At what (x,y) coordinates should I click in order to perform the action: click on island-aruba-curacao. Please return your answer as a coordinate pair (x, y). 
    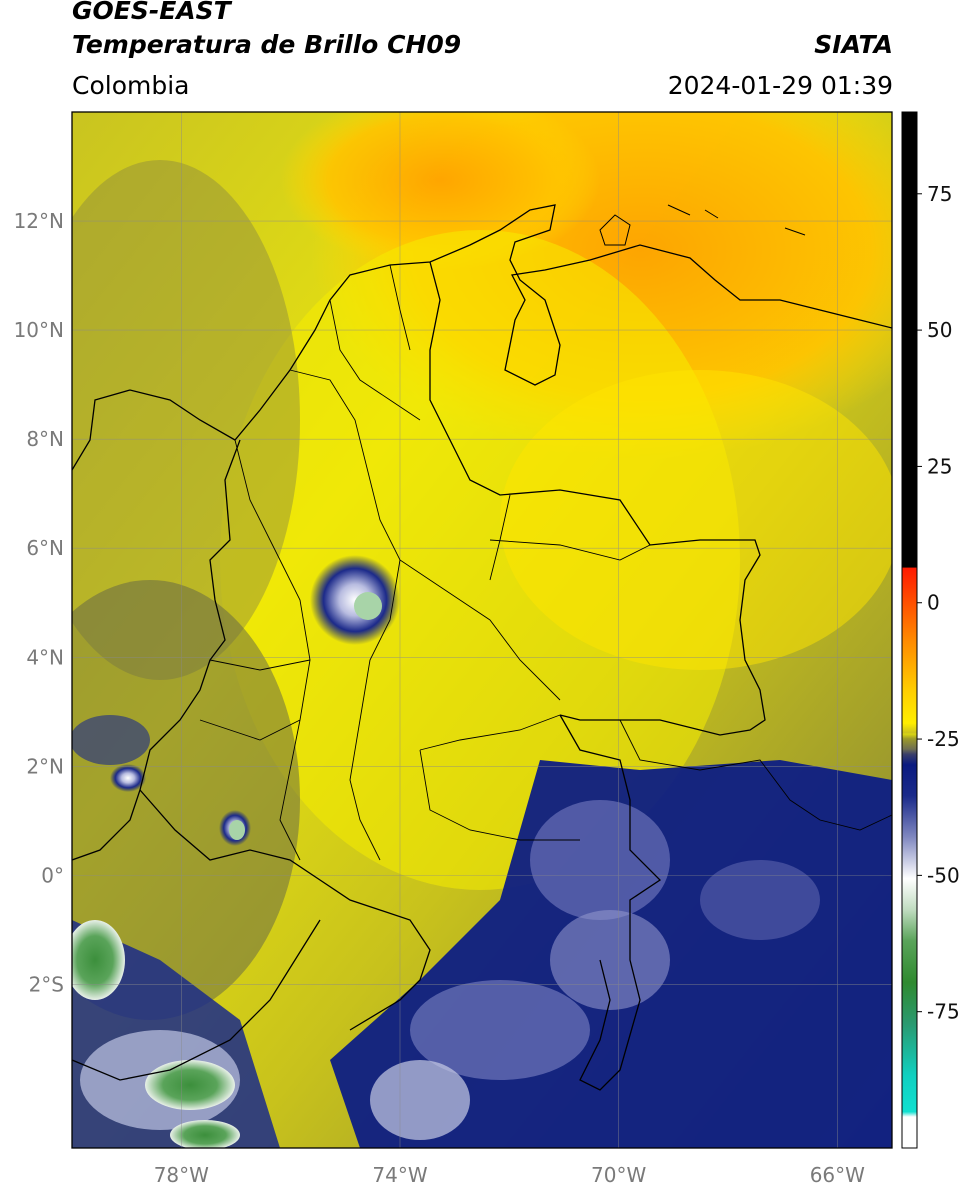
    Looking at the image, I should click on (702, 225).